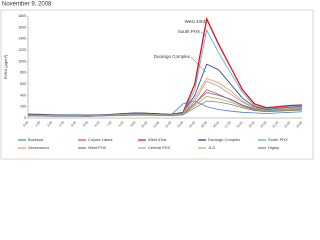 Image resolution: width=320 pixels, height=240 pixels. I want to click on x-tick-label: 1:00, so click(37, 123).